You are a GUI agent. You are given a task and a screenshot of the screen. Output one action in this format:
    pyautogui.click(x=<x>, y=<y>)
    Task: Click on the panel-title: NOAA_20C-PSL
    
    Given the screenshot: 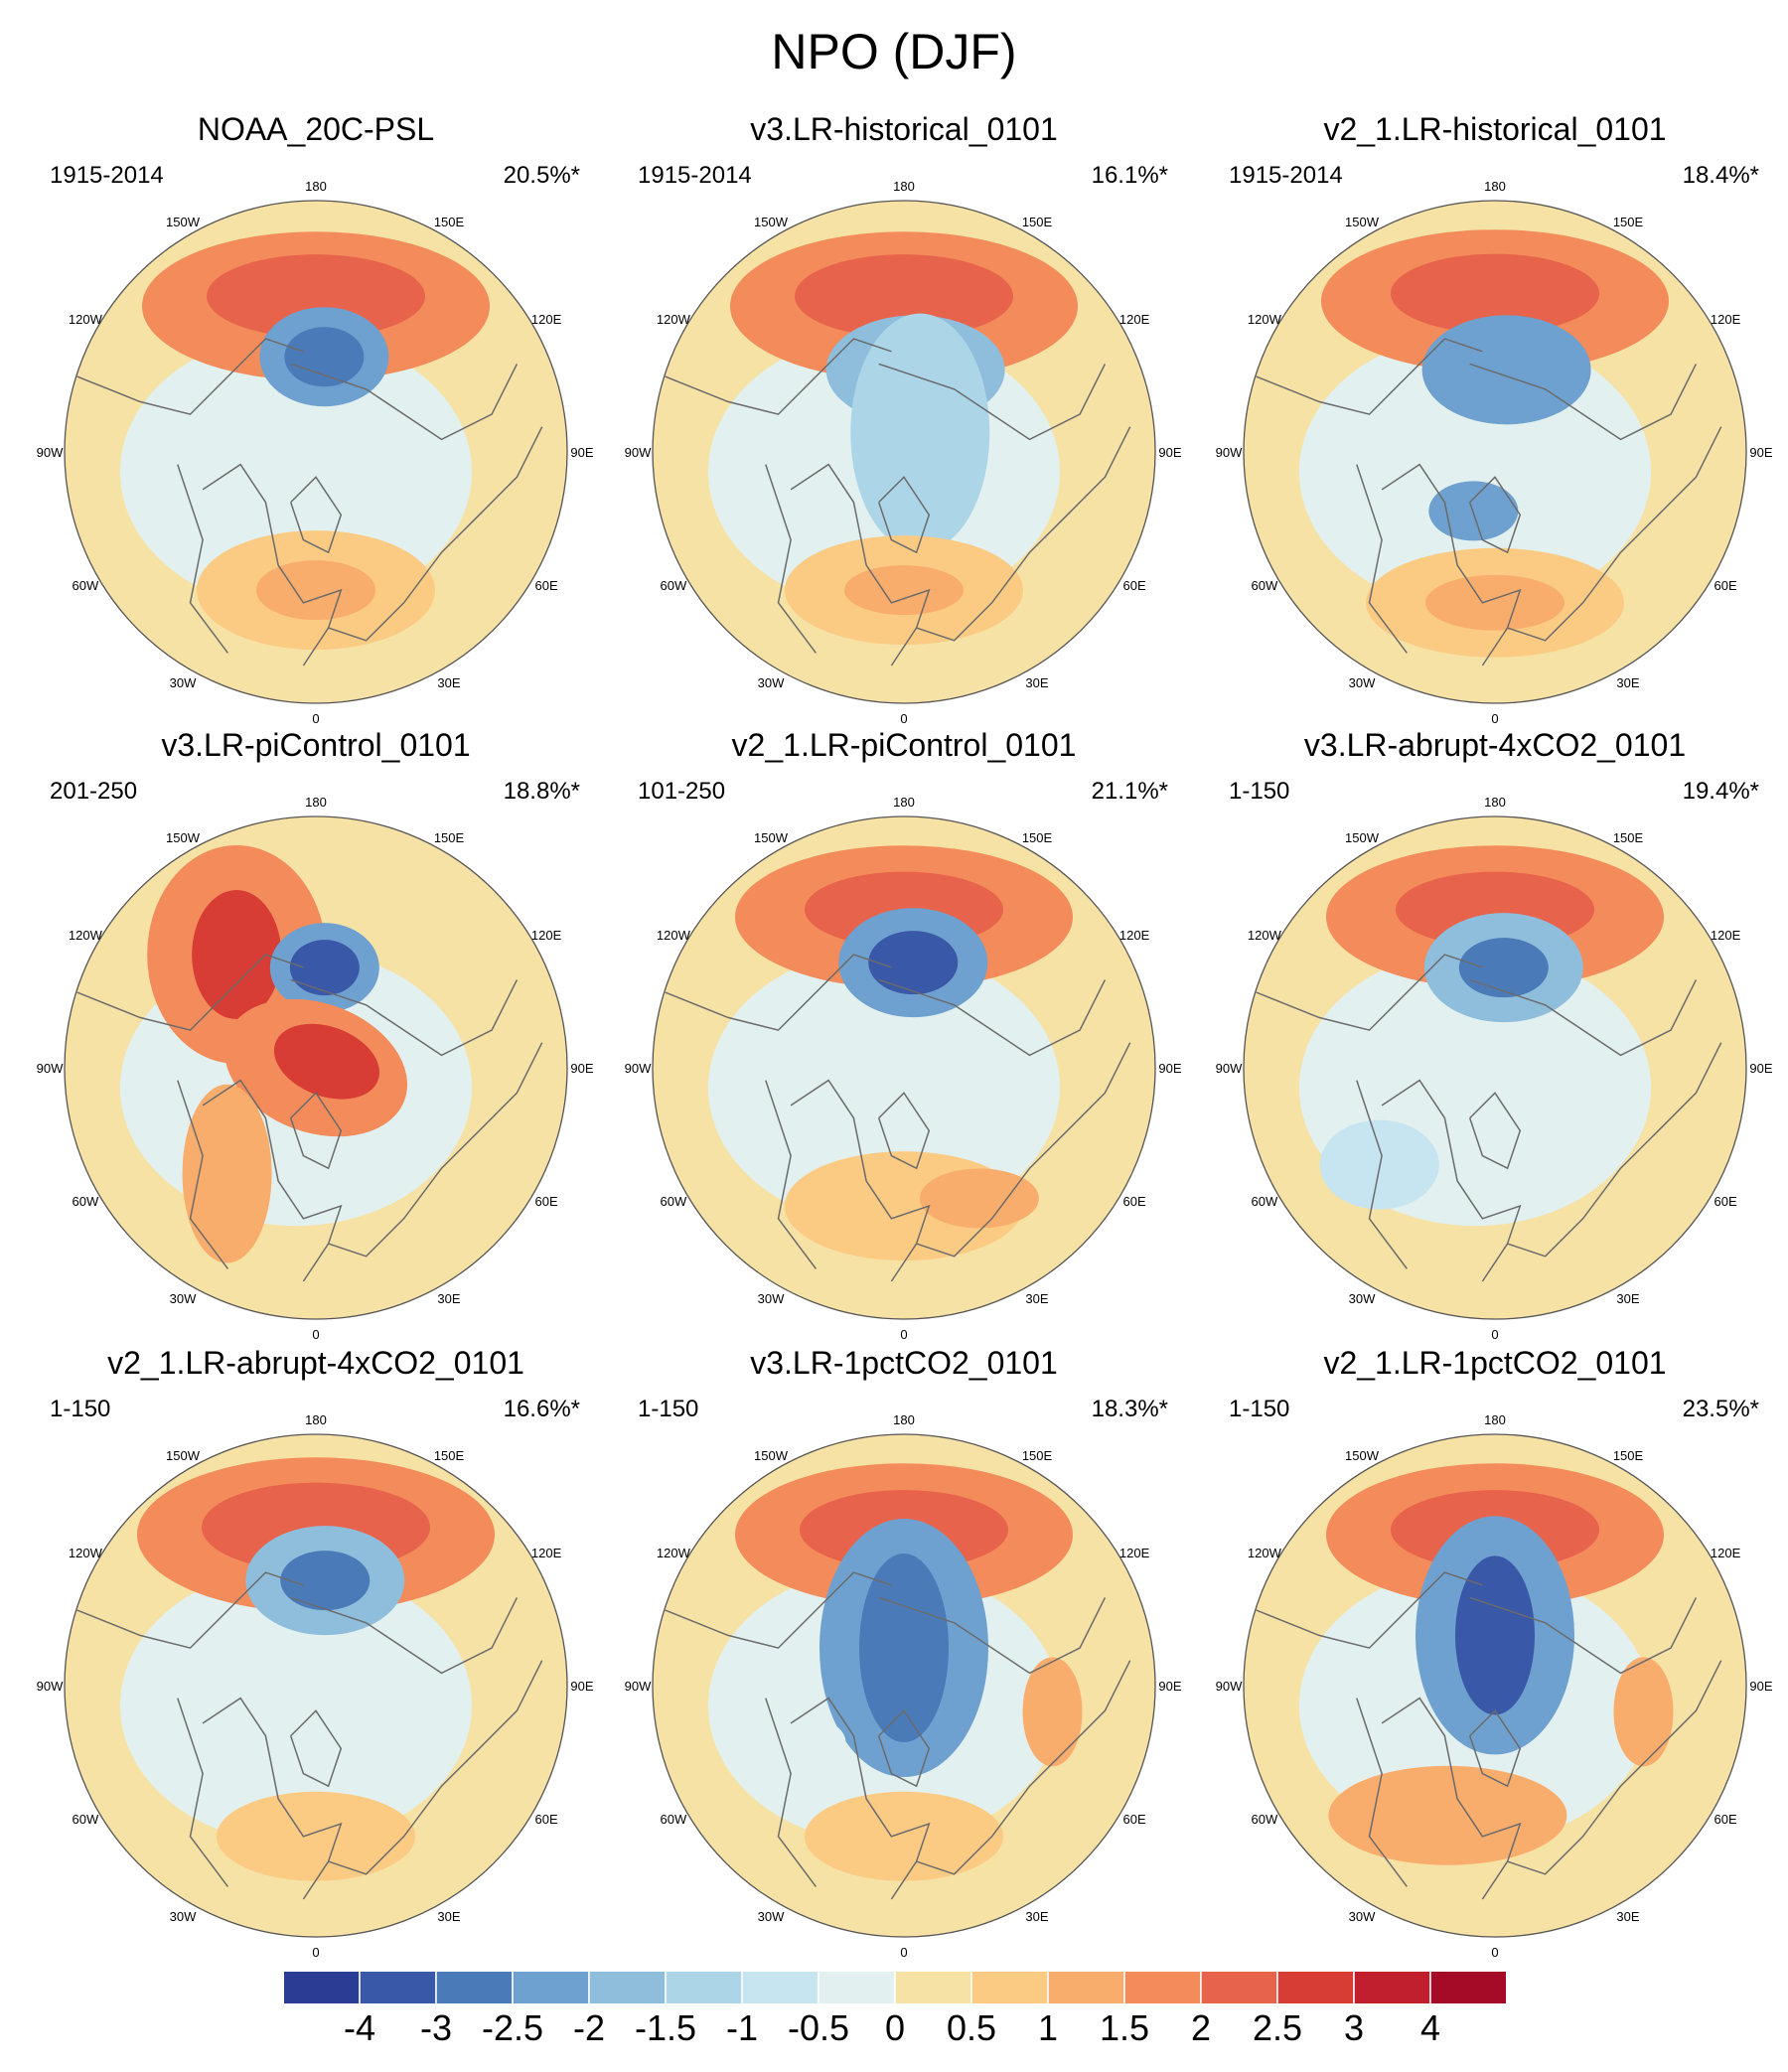 What is the action you would take?
    pyautogui.click(x=316, y=129)
    